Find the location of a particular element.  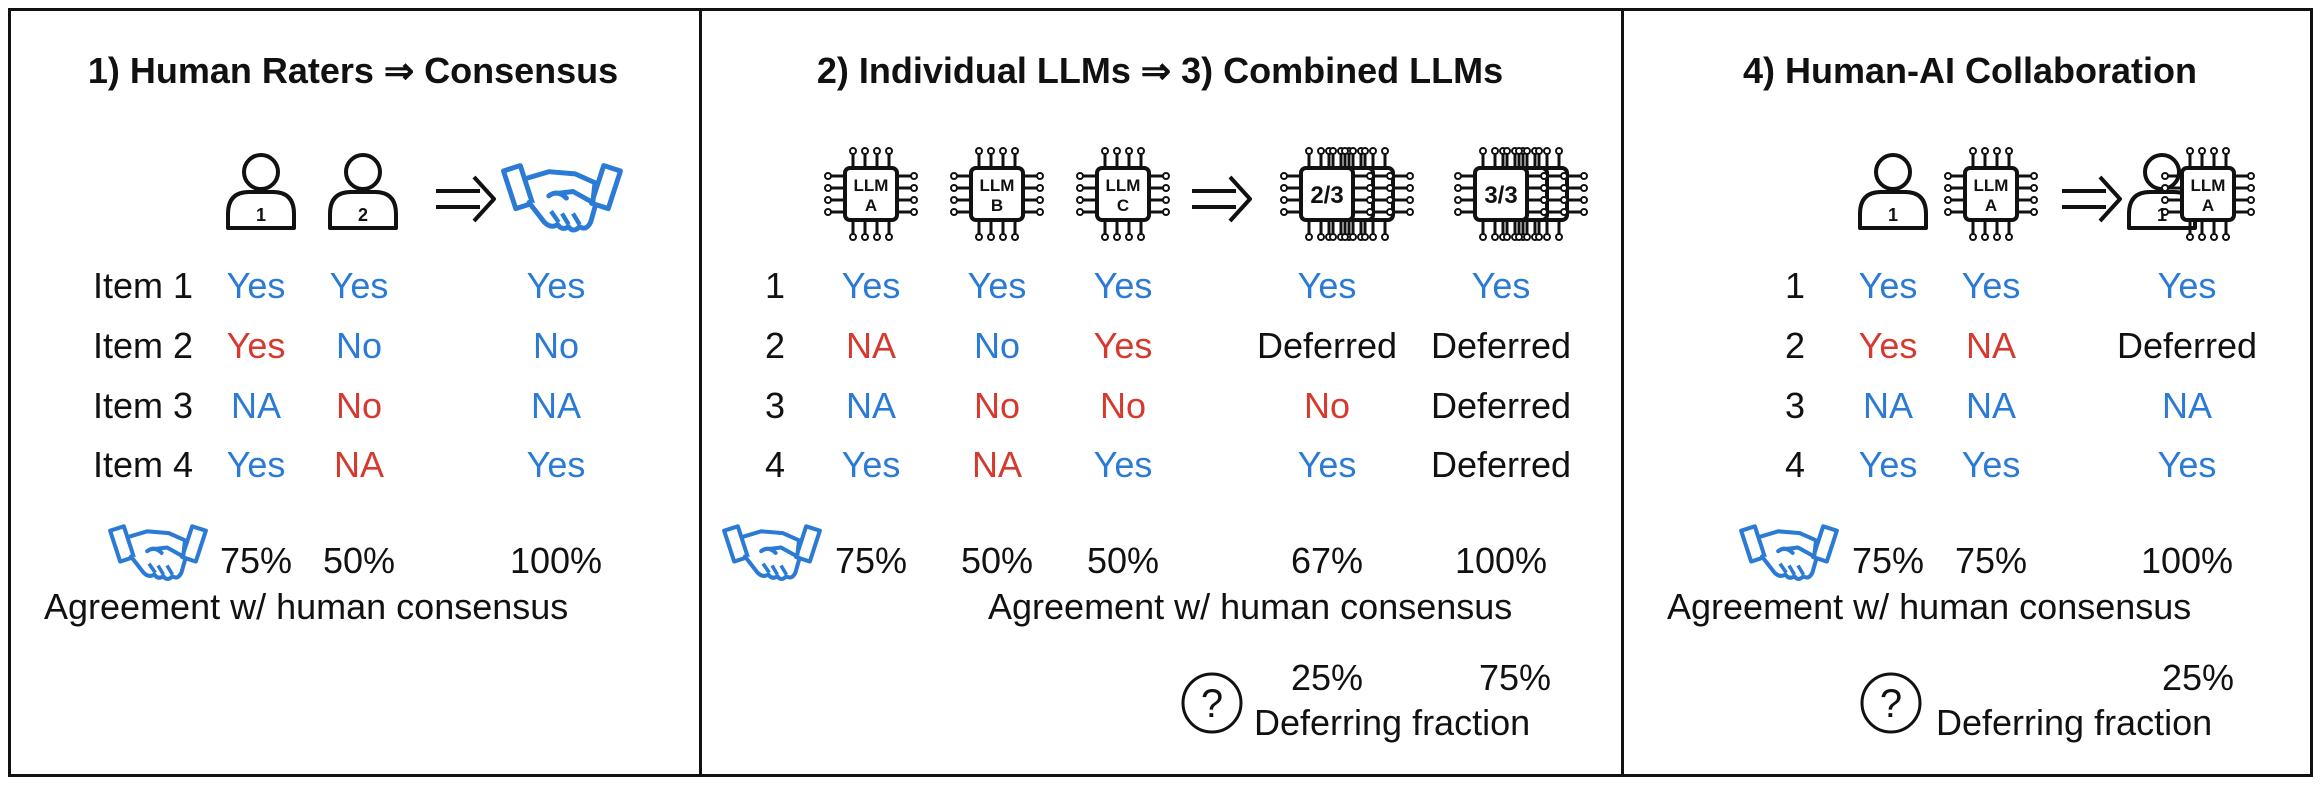

collab-human-icon-badge: 1 is located at coordinates (2162, 215).